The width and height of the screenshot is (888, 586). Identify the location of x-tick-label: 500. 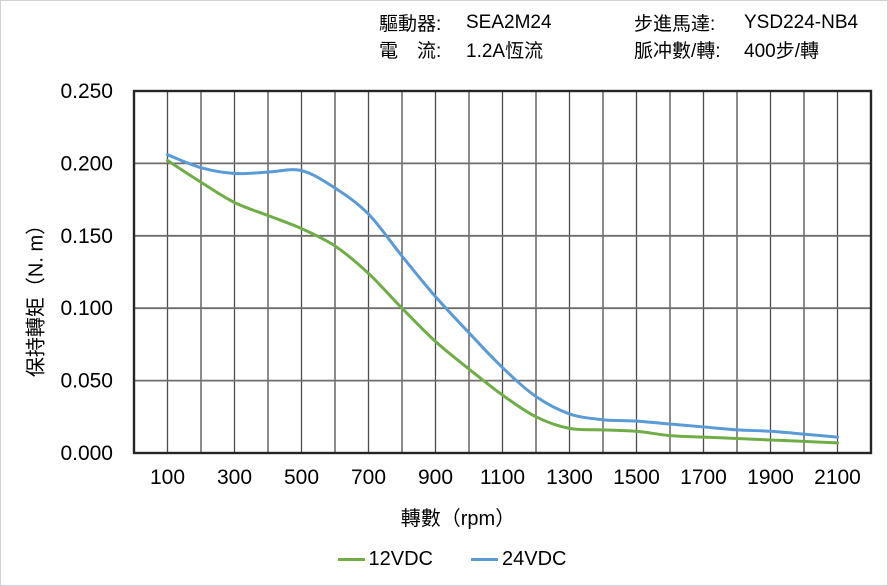
(301, 477).